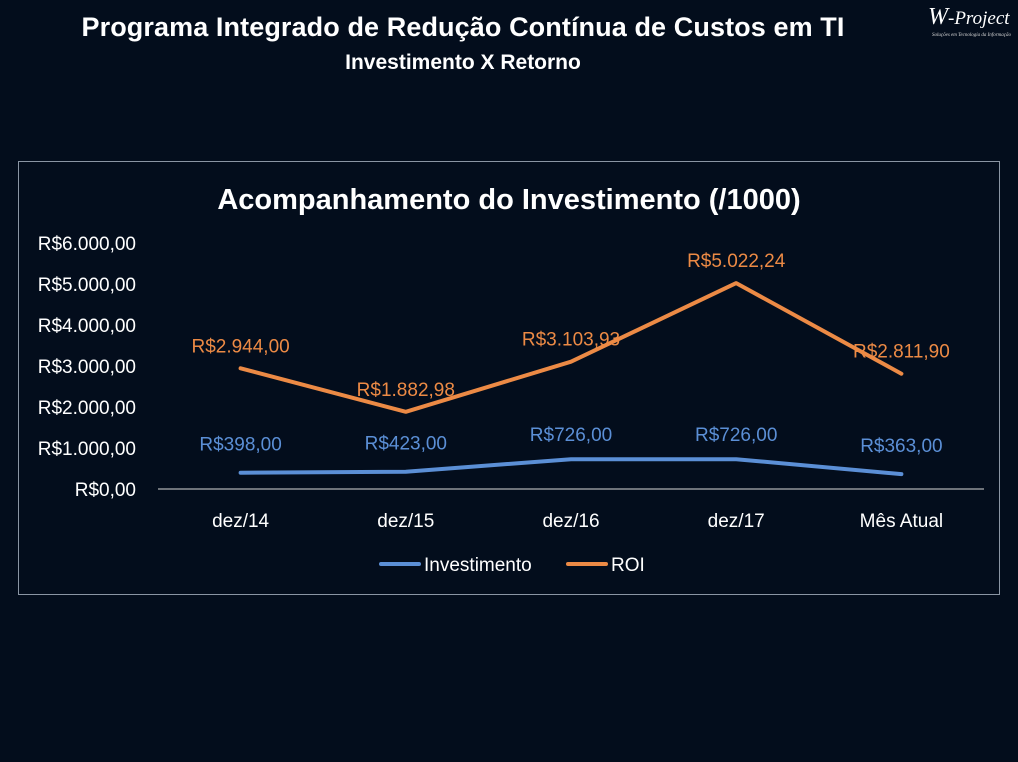 This screenshot has height=762, width=1018. I want to click on y-tick-label: R$3.000,00, so click(87, 367).